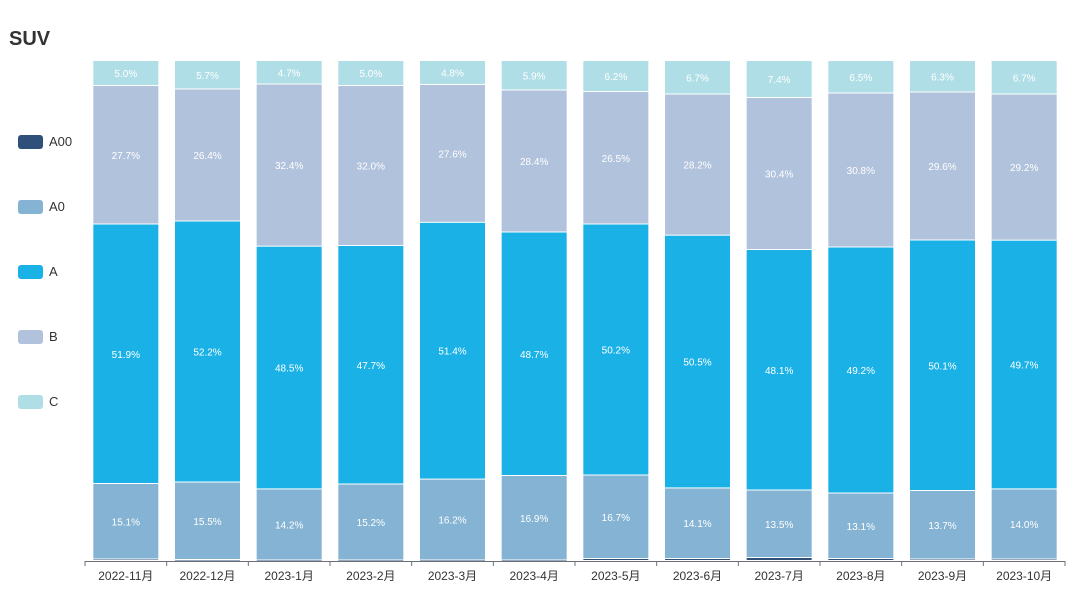  I want to click on data-label: 13.5%, so click(779, 525).